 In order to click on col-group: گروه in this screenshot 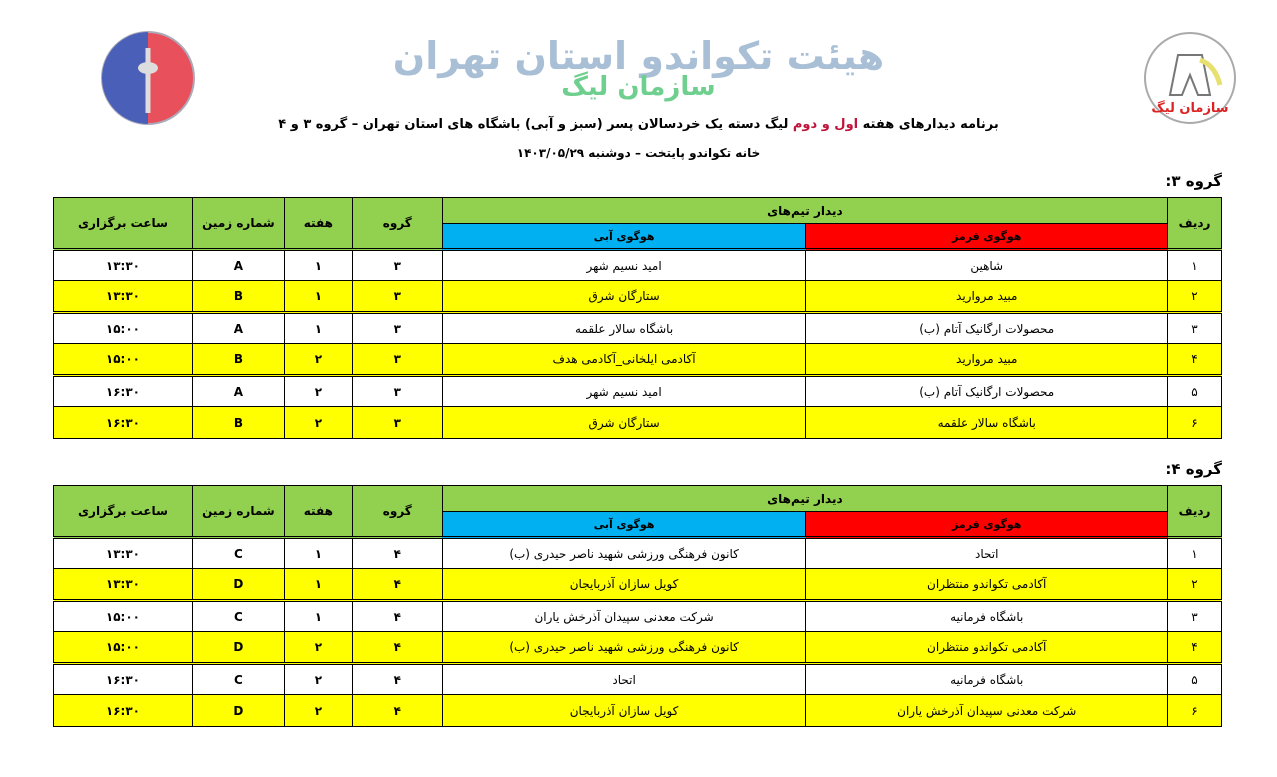, I will do `click(397, 223)`.